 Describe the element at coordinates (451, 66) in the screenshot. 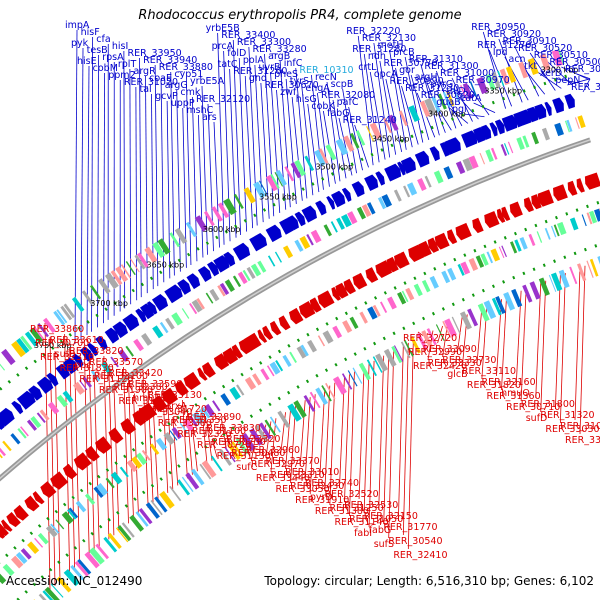

I see `top-gene-label: RER_31300` at that location.